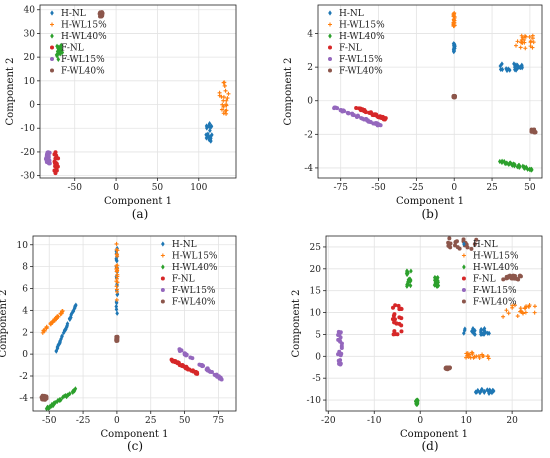  Describe the element at coordinates (84, 37) in the screenshot. I see `legend-label: H-WL40%` at that location.